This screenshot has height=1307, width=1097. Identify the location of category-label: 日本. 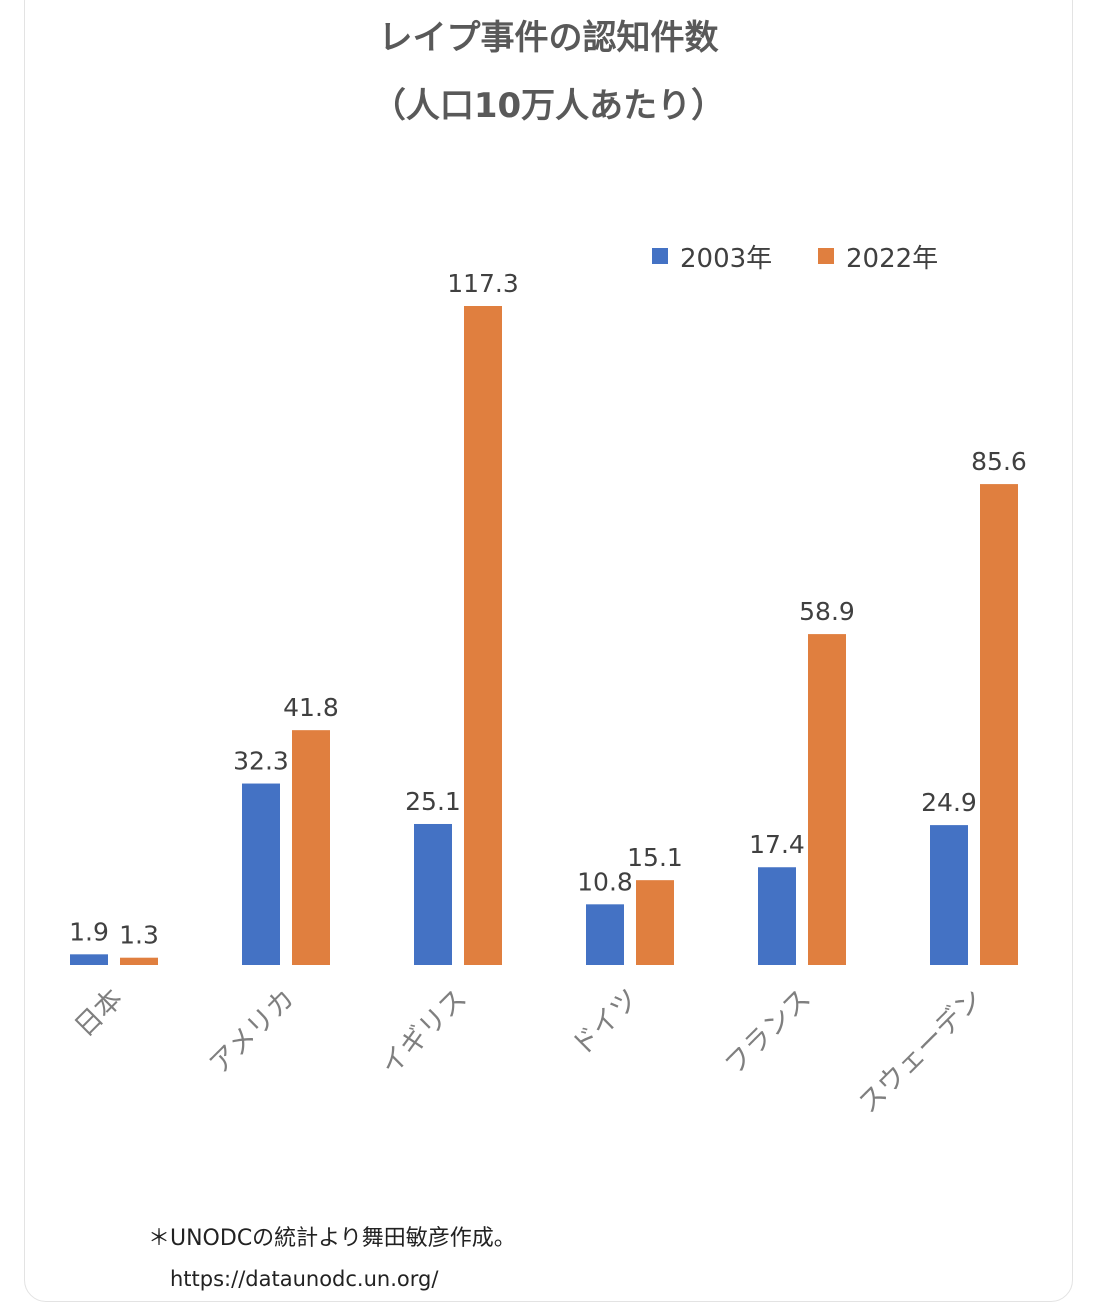
(99, 1013).